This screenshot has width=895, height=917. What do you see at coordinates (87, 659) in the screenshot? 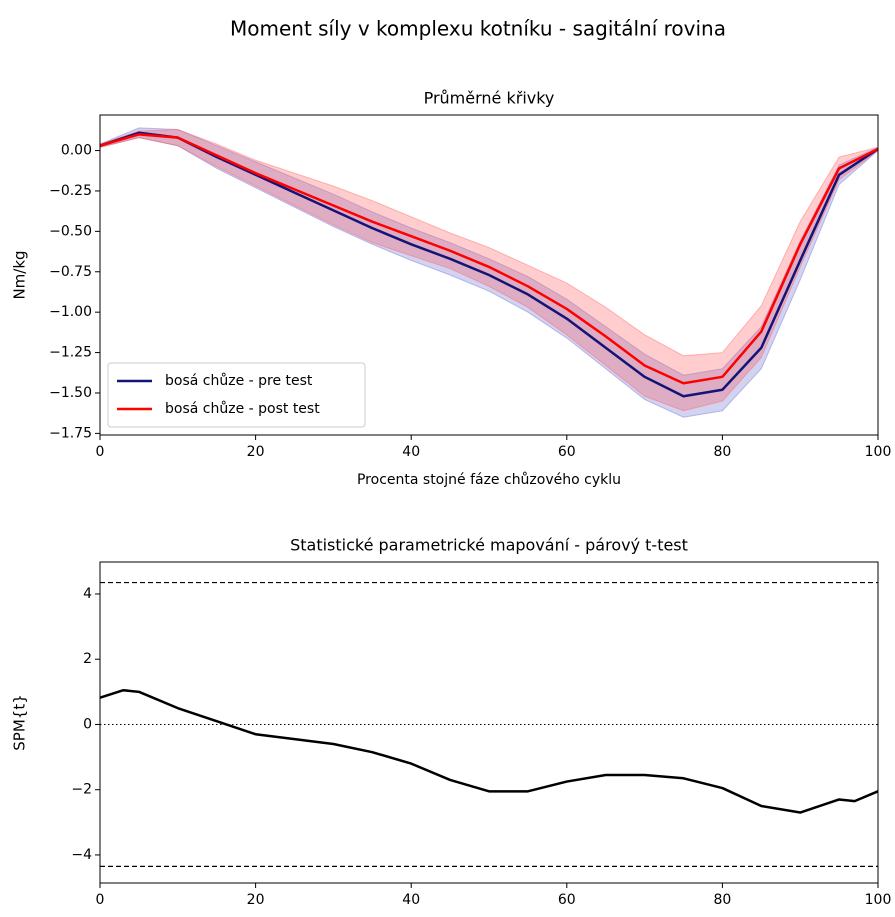
I see `y-tick-label: 2` at bounding box center [87, 659].